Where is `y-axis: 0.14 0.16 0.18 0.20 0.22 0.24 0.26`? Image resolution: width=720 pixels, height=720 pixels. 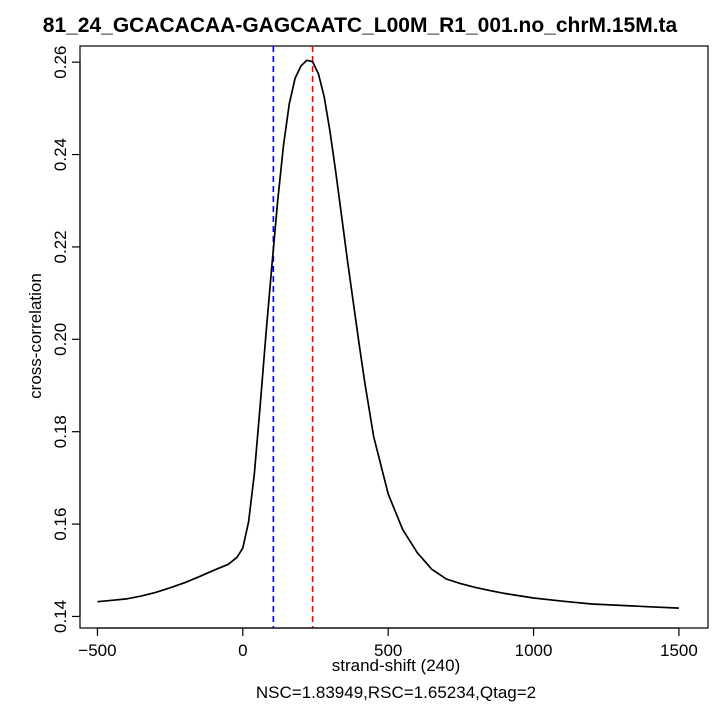 y-axis: 0.14 0.16 0.18 0.20 0.22 0.24 0.26 is located at coordinates (66, 339).